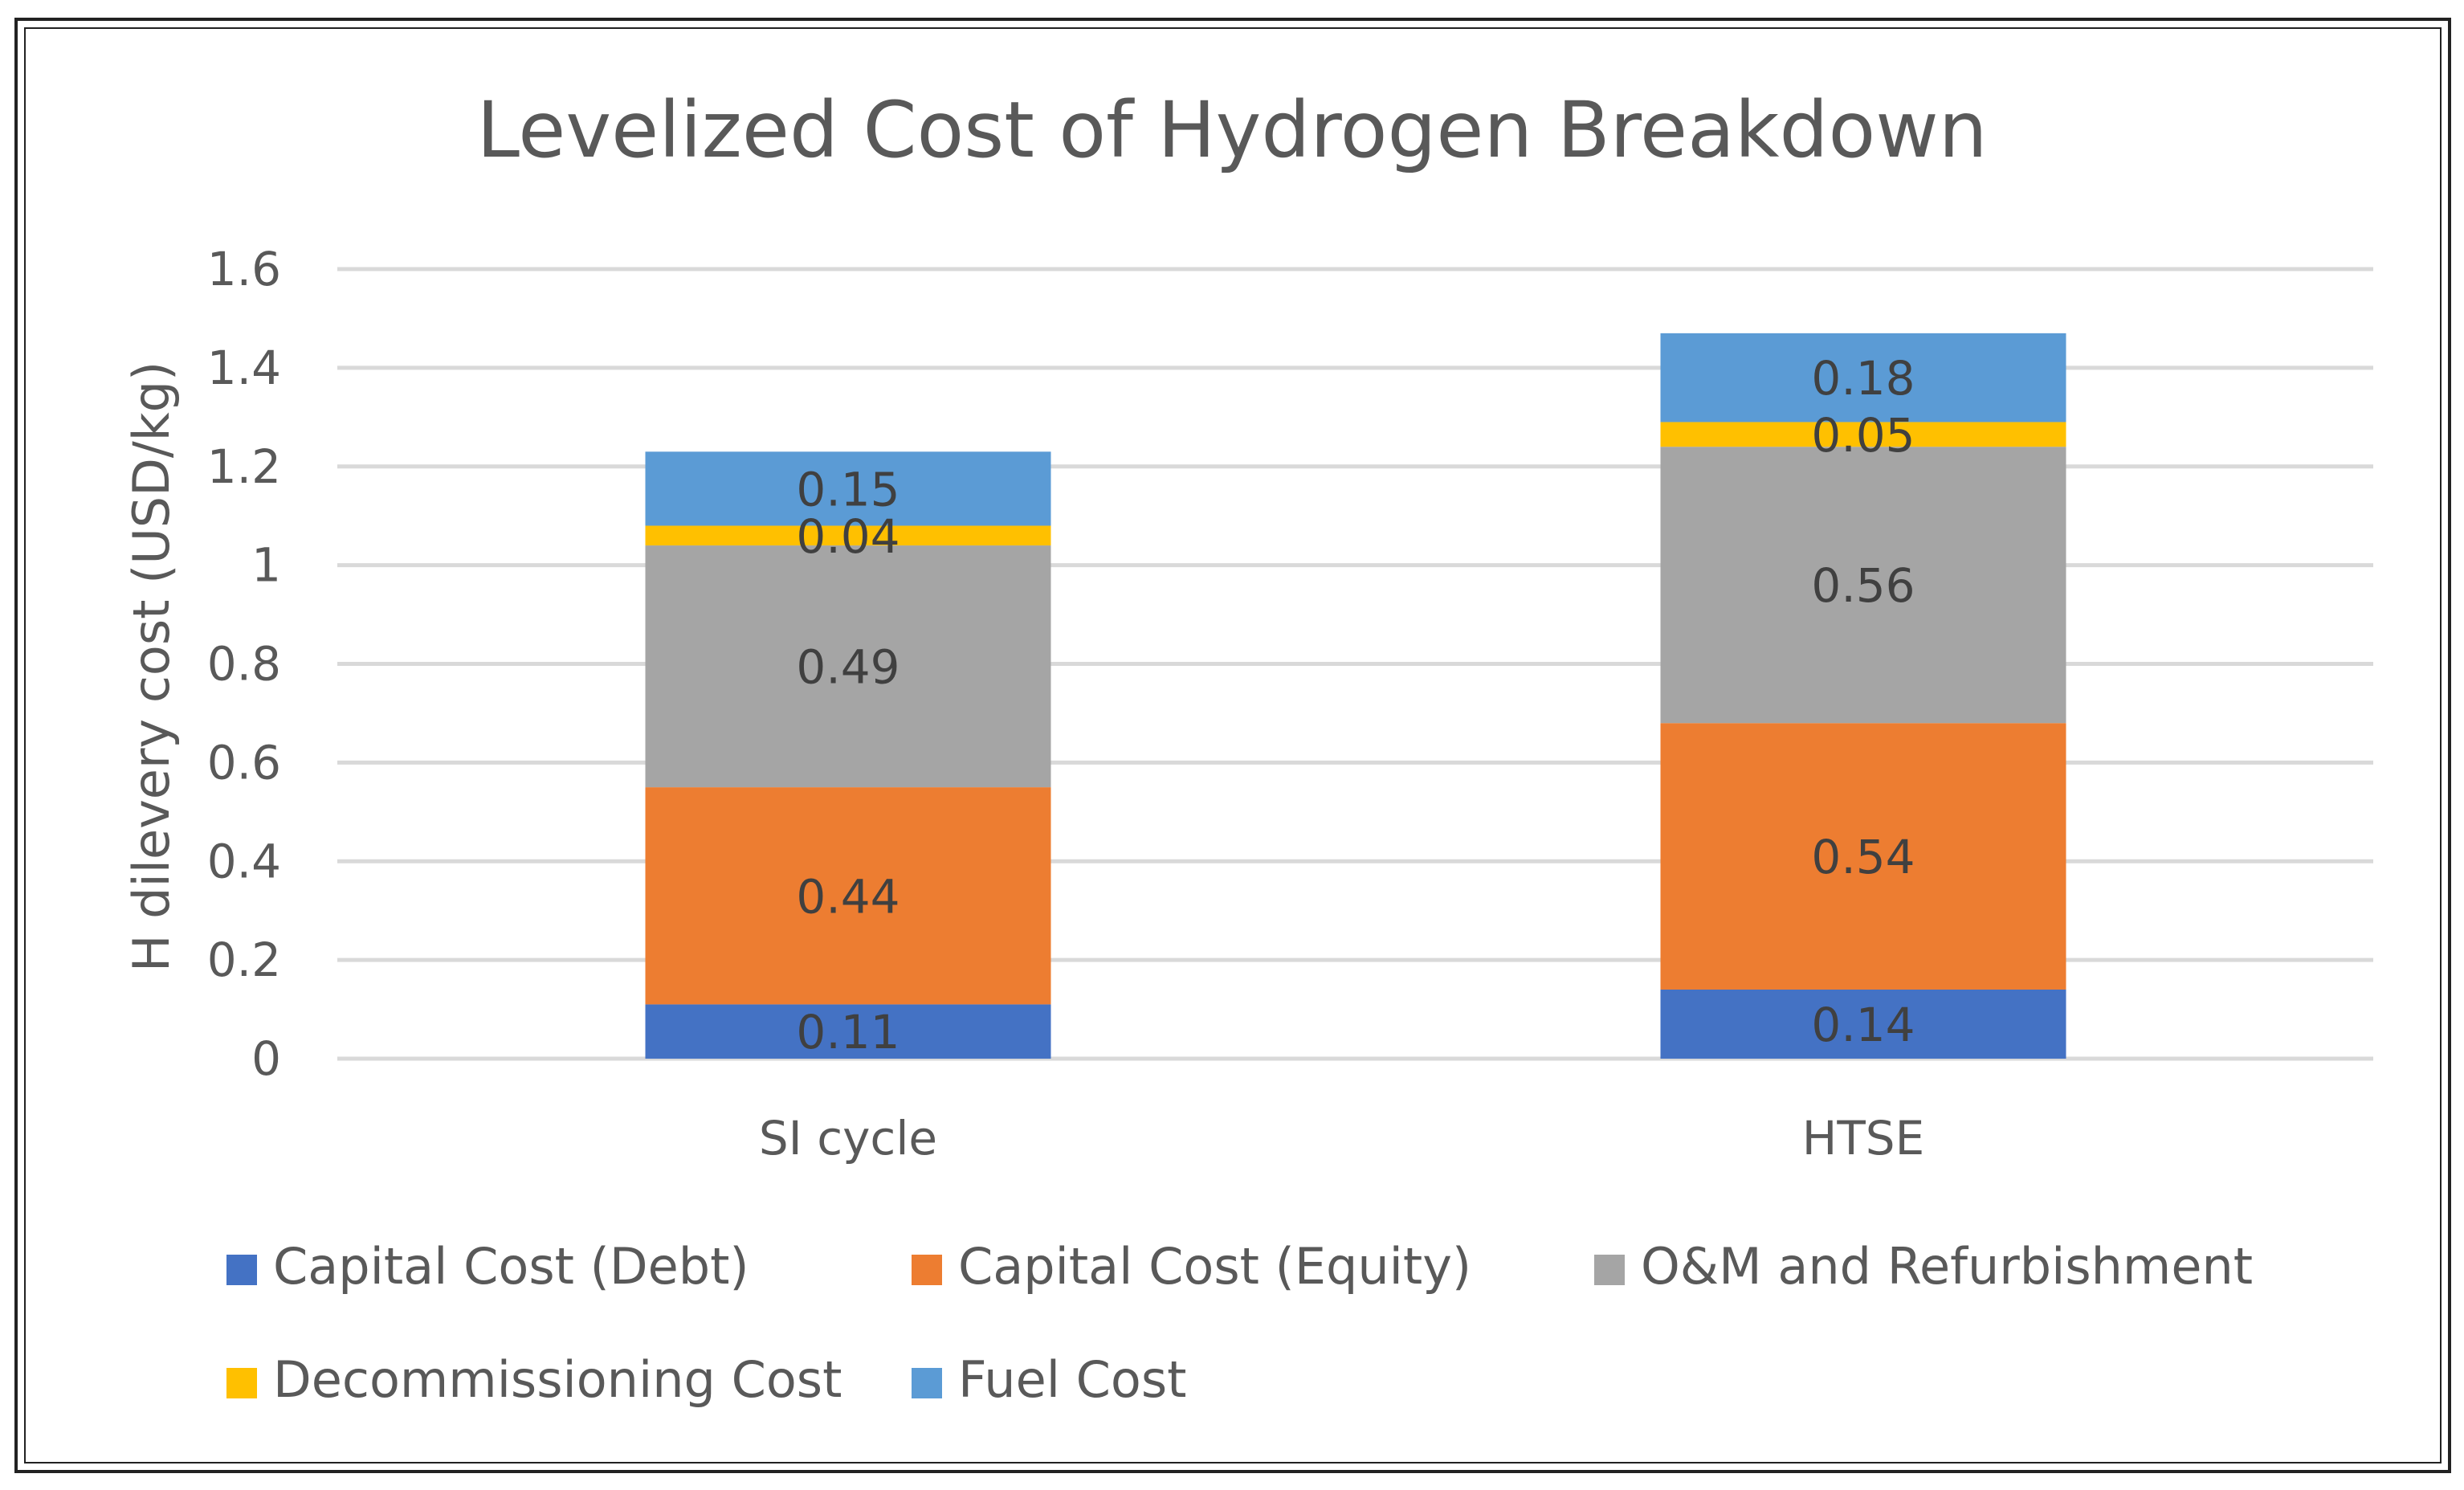 The width and height of the screenshot is (2464, 1490). I want to click on y-tick-label: 0.2, so click(244, 960).